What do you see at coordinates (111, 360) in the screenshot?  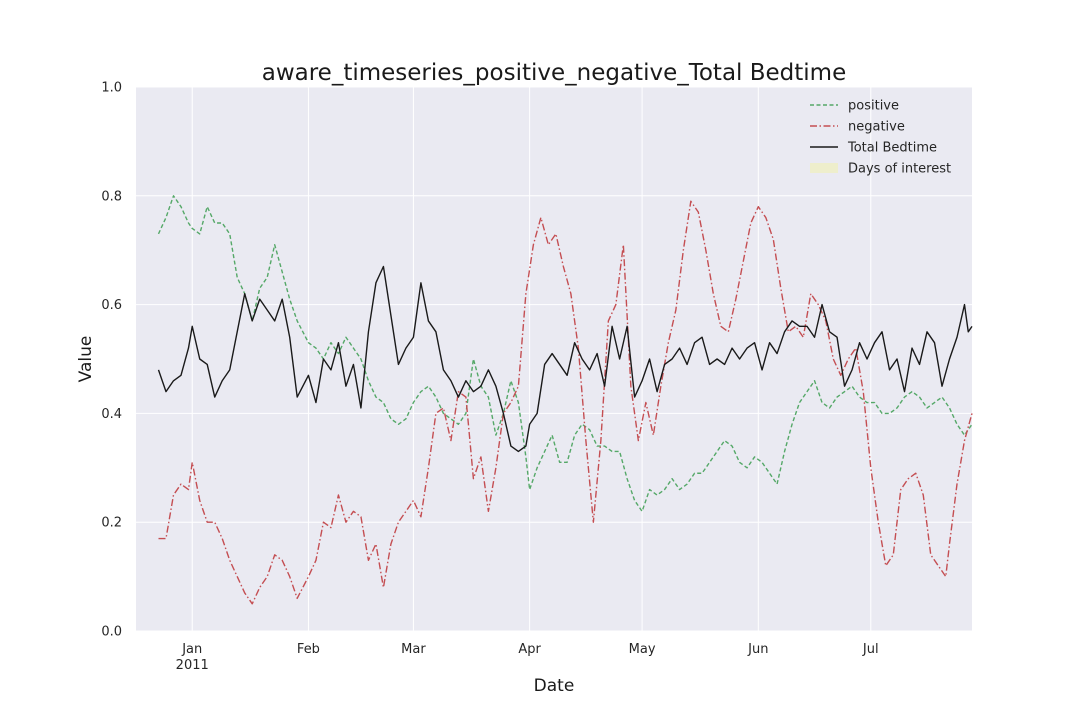 I see `y-tick-labels: 0.0 0.2 0.4 0.6 0.8 1.0` at bounding box center [111, 360].